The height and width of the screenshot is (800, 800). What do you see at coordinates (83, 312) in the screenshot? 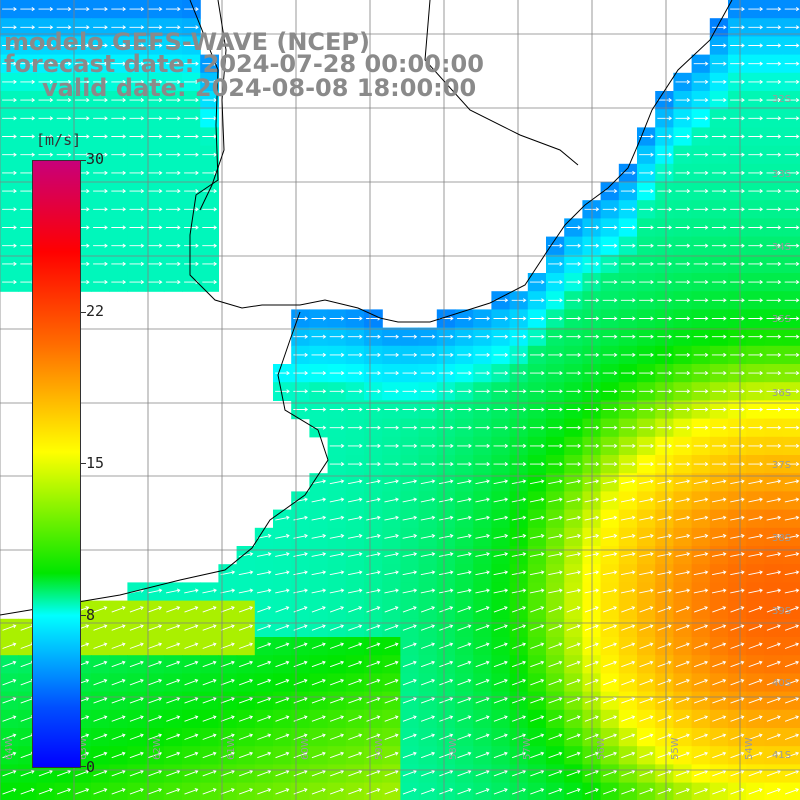
I see `colorbar-tick-mark` at bounding box center [83, 312].